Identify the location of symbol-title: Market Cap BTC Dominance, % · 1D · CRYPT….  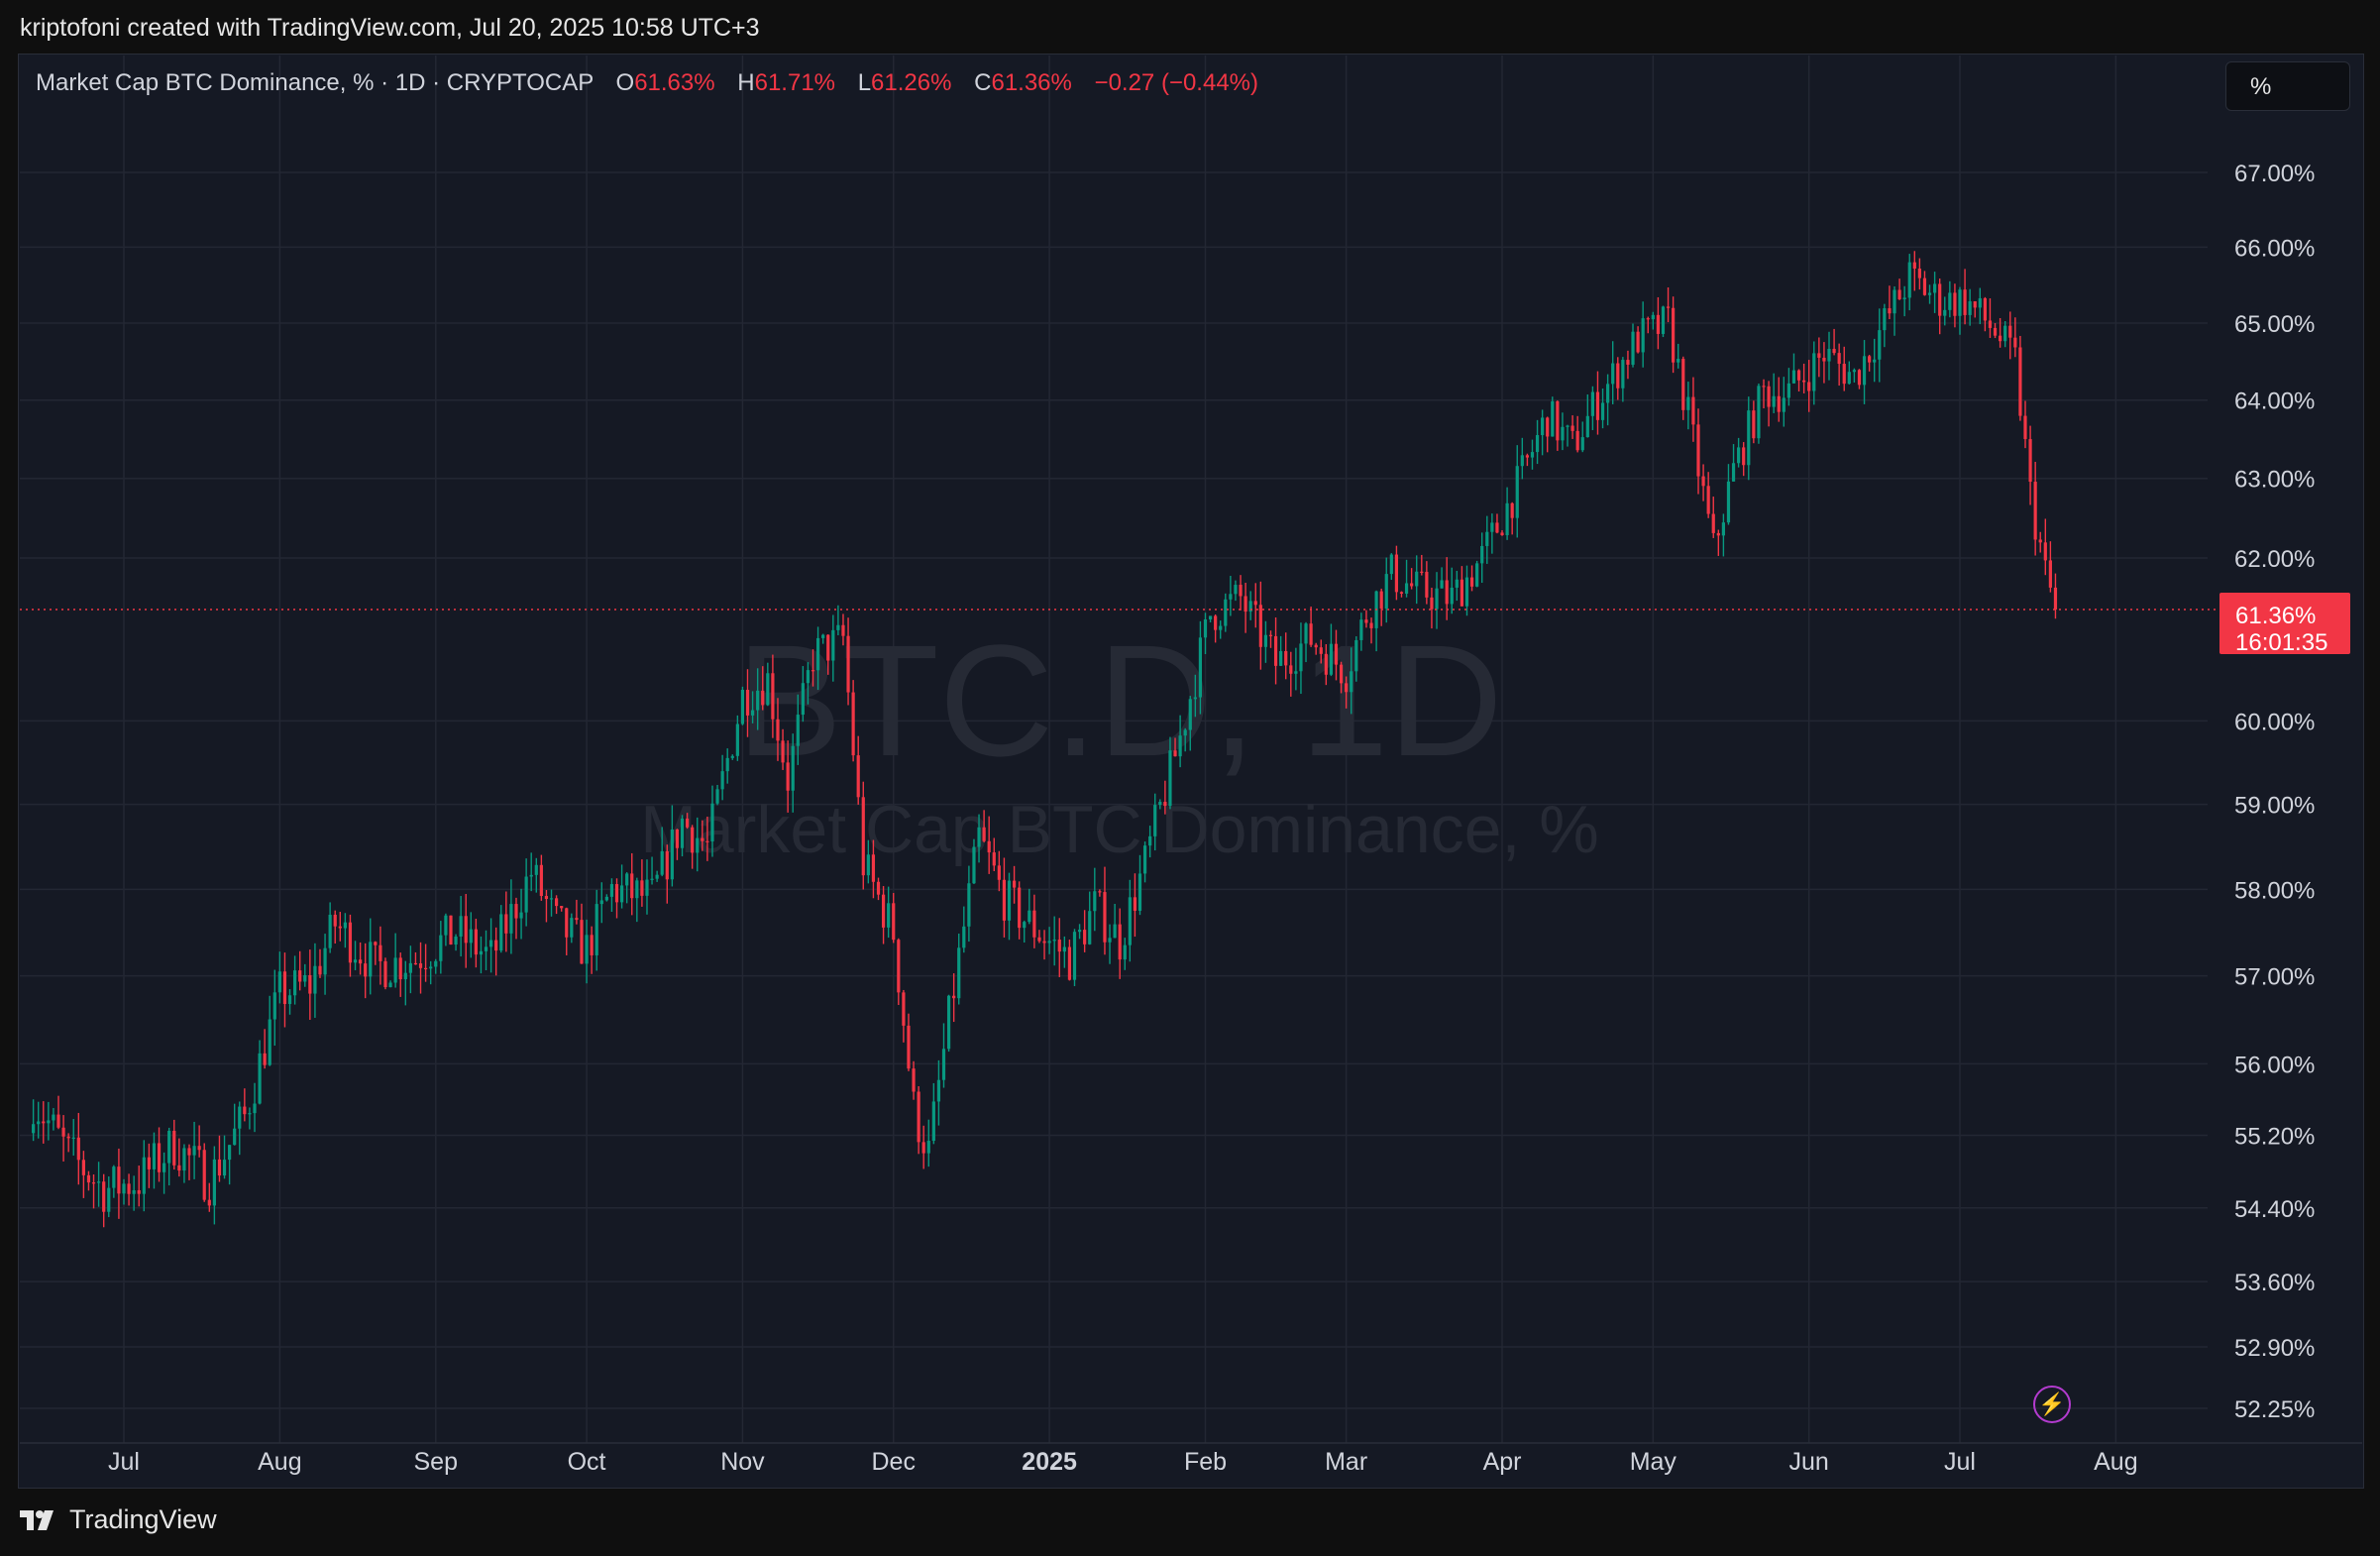
(315, 82).